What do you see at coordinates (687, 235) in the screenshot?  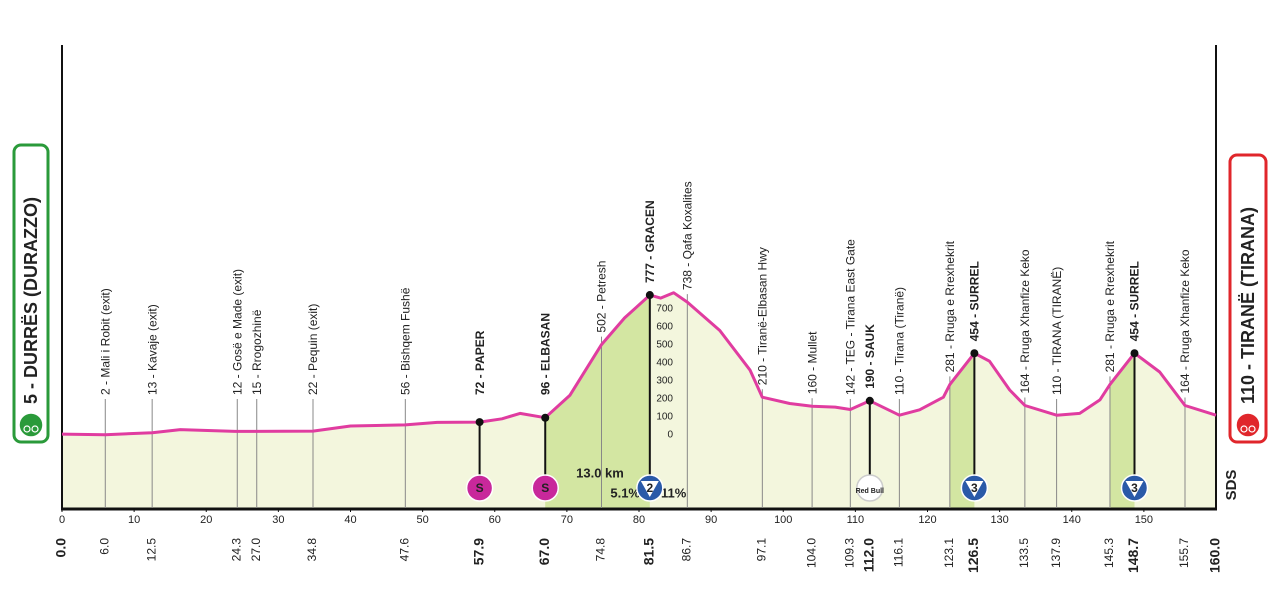 I see `waypoint-name: 738 - Qafa Koxalites` at bounding box center [687, 235].